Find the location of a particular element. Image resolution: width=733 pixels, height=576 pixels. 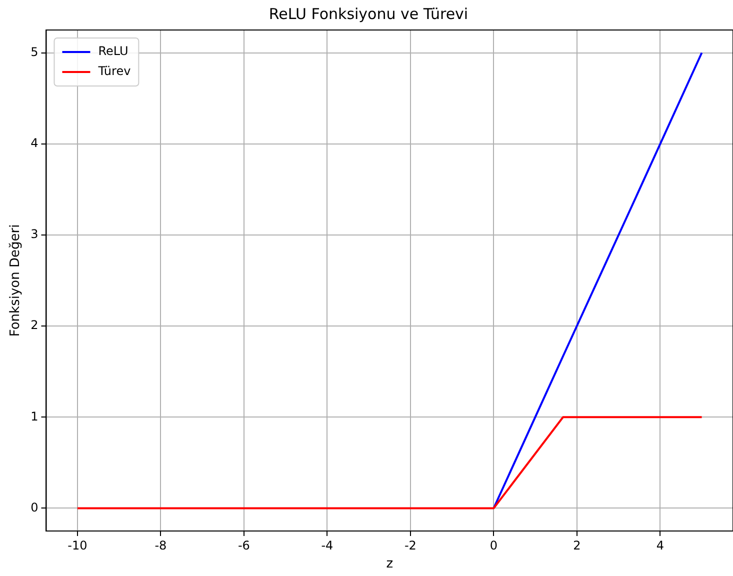

y-axis-title: Fonksiyon Değeri is located at coordinates (16, 280).